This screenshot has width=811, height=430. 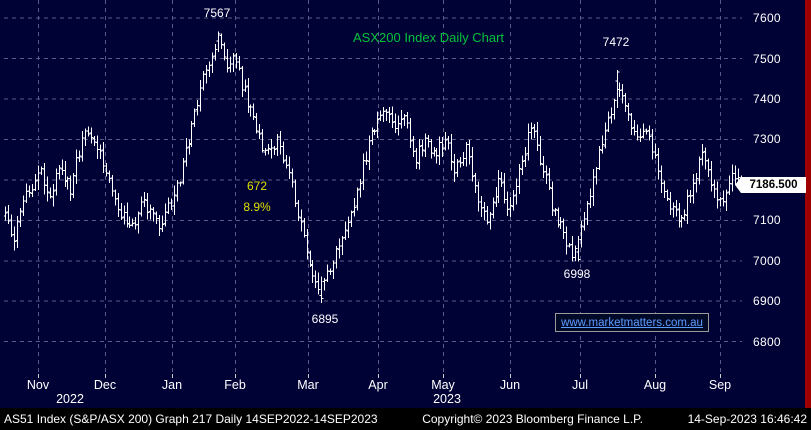 I want to click on month-label-jan: Jan, so click(x=172, y=385).